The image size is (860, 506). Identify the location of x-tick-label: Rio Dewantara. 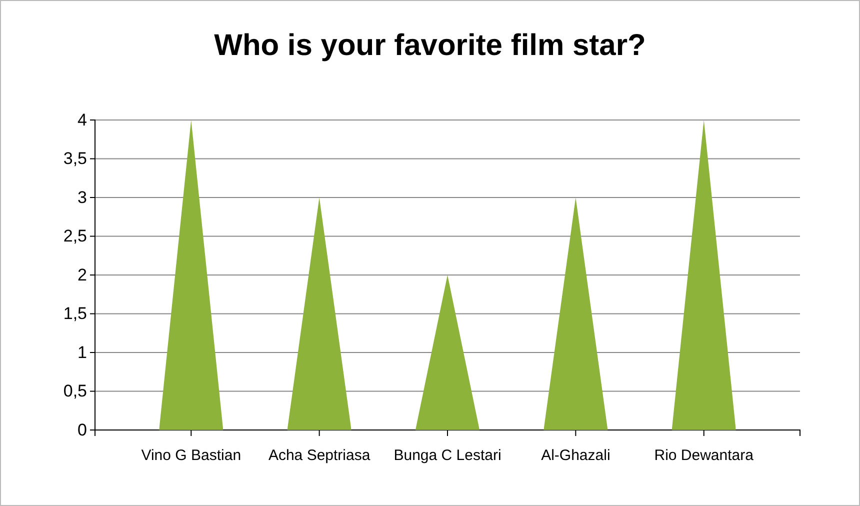
(704, 455).